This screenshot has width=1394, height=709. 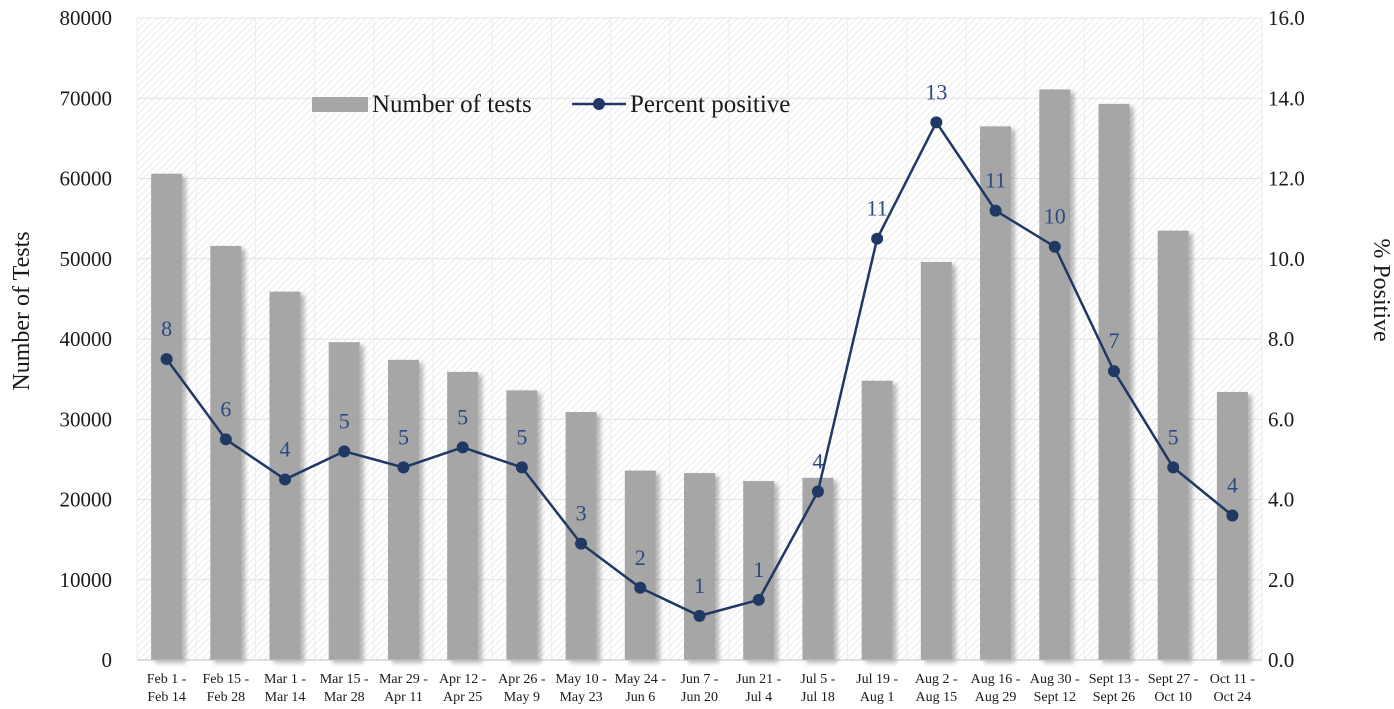 What do you see at coordinates (107, 660) in the screenshot?
I see `left-tick-label: 0` at bounding box center [107, 660].